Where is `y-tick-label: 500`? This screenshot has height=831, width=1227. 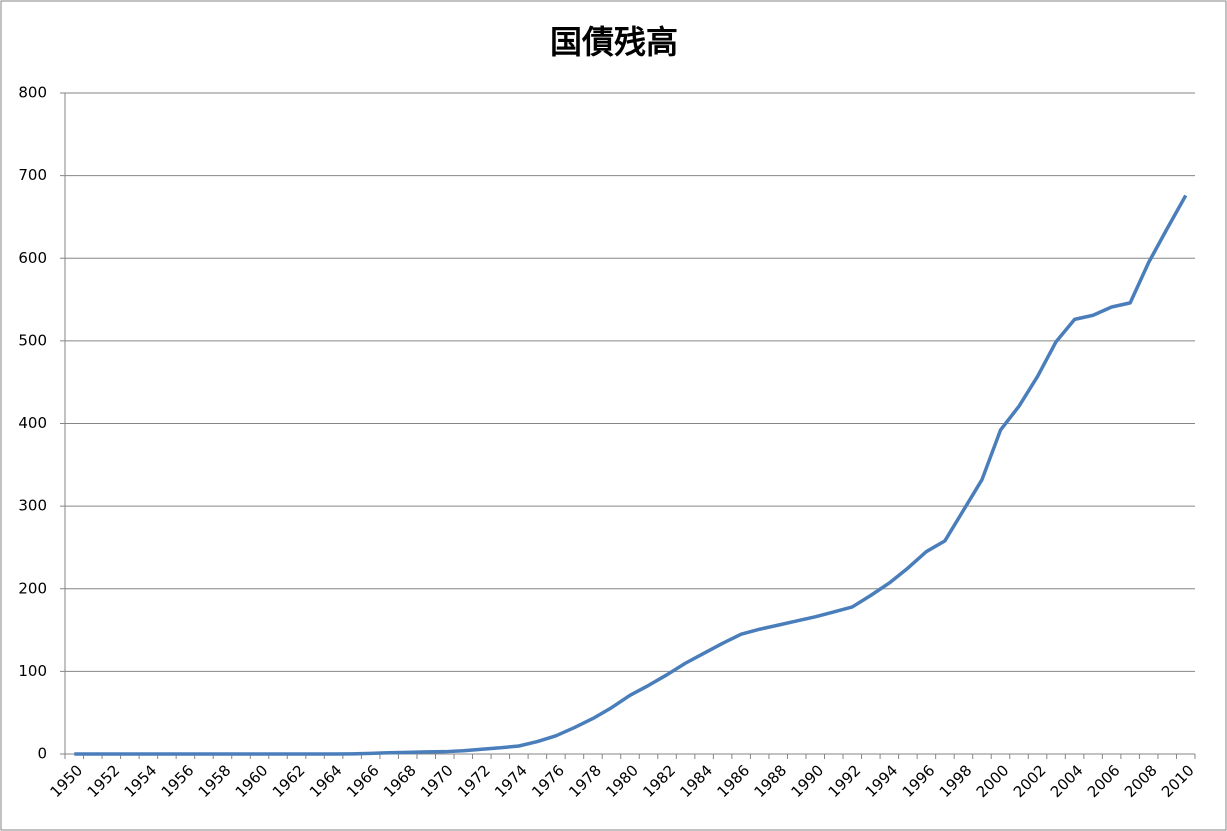
y-tick-label: 500 is located at coordinates (32, 340).